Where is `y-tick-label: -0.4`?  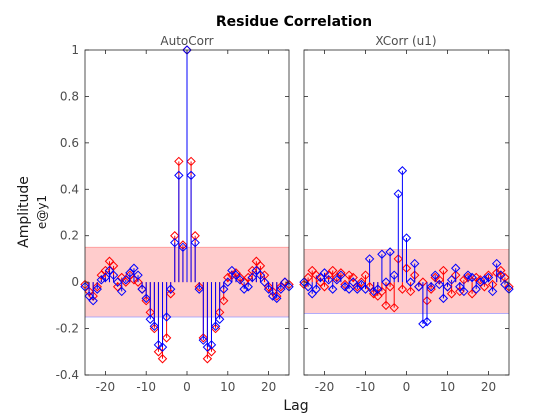
y-tick-label: -0.4 is located at coordinates (67, 375).